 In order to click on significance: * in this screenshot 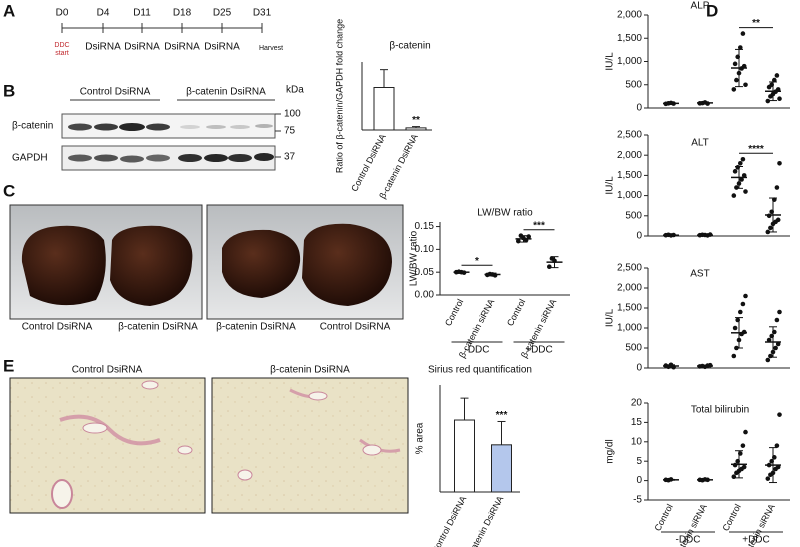, I will do `click(477, 261)`.